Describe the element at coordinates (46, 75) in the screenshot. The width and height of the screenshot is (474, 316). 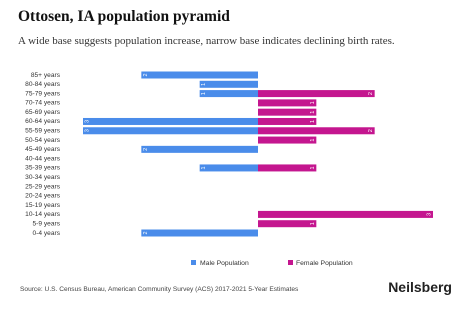
I see `y-tick-label: 85+ years` at that location.